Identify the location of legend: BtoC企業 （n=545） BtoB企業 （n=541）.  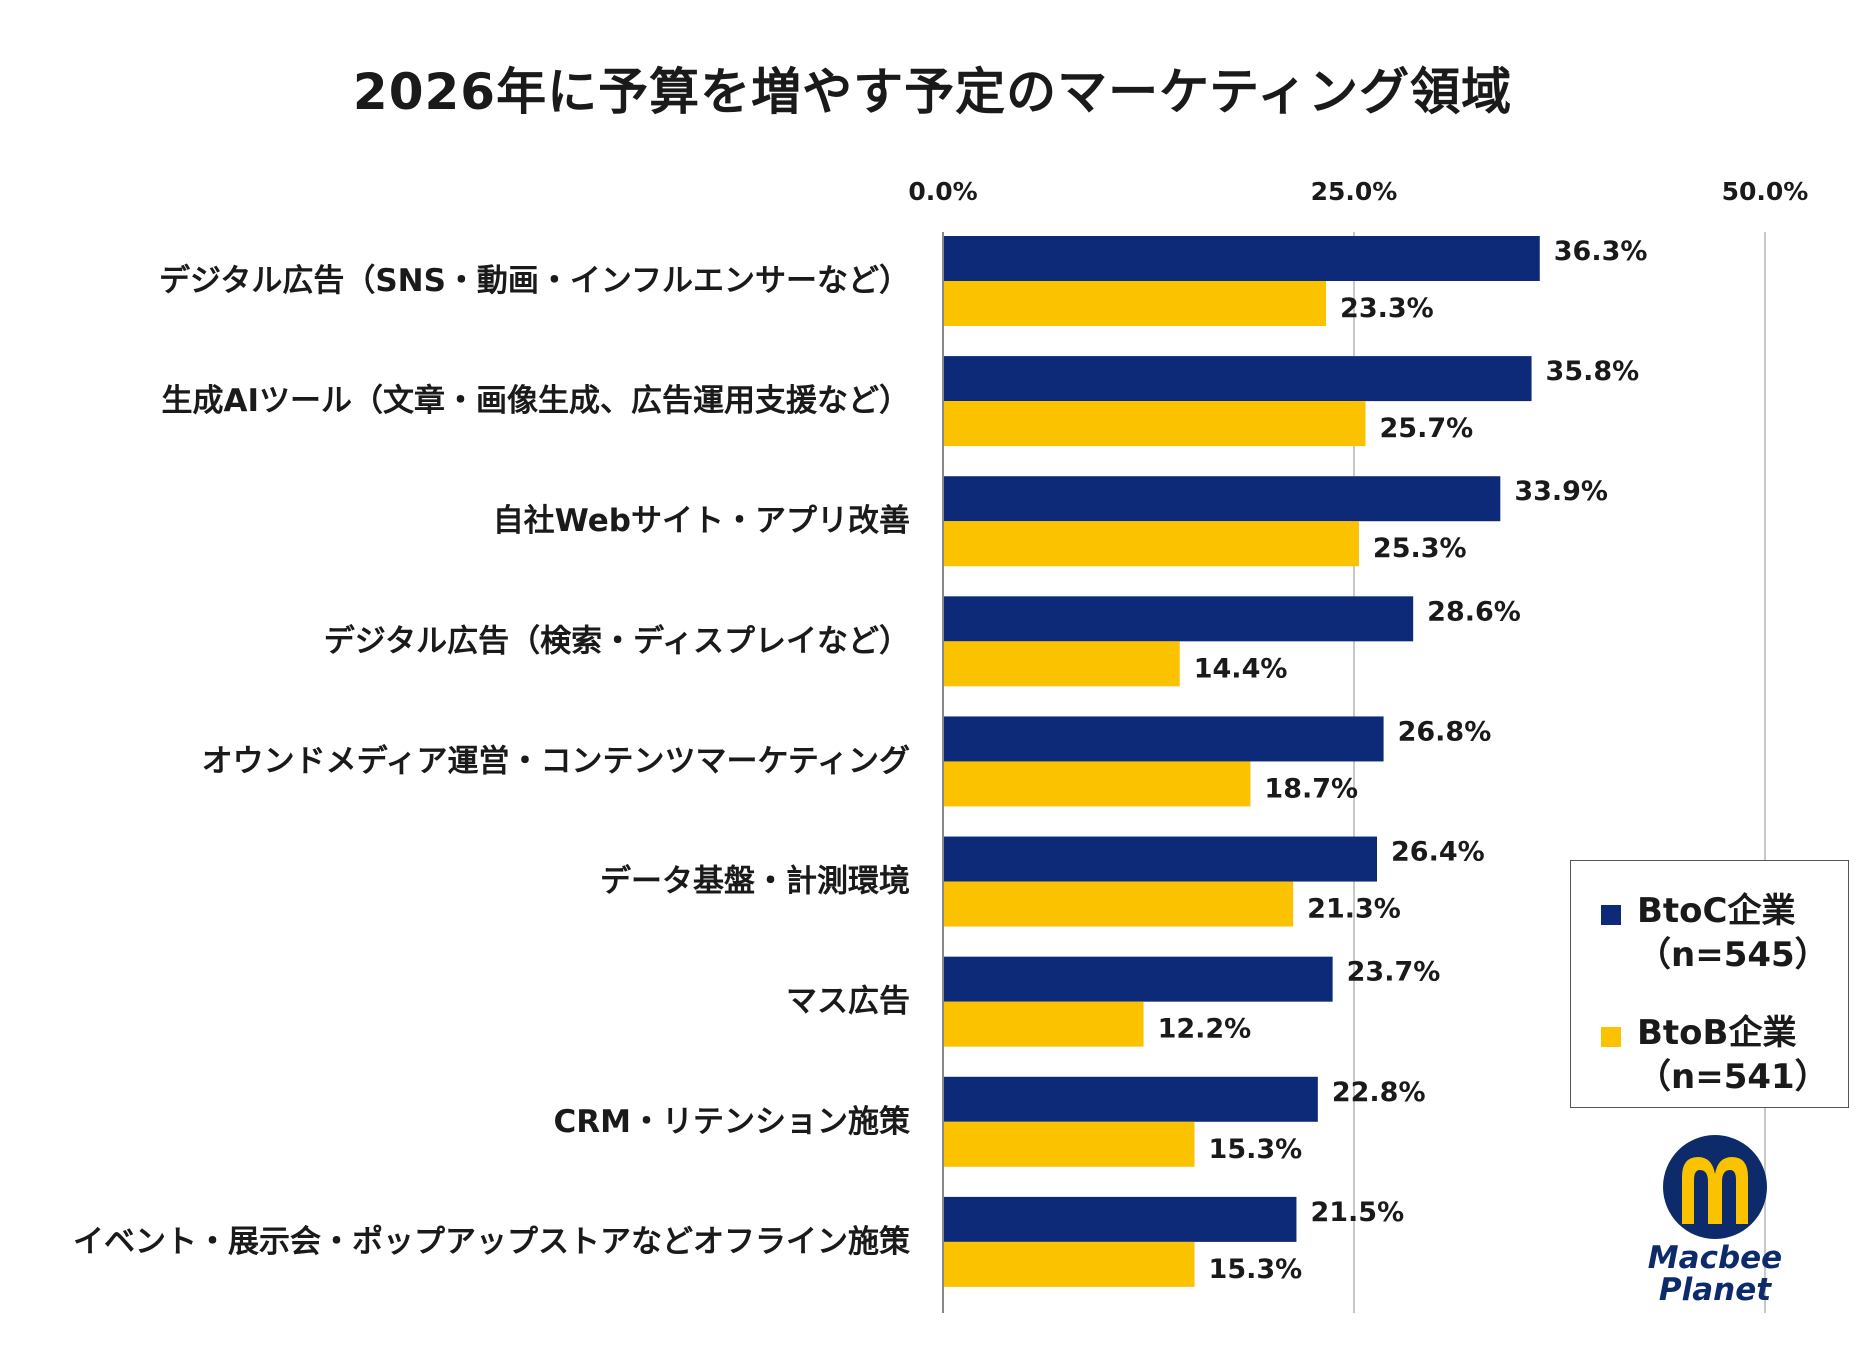
(1709, 984).